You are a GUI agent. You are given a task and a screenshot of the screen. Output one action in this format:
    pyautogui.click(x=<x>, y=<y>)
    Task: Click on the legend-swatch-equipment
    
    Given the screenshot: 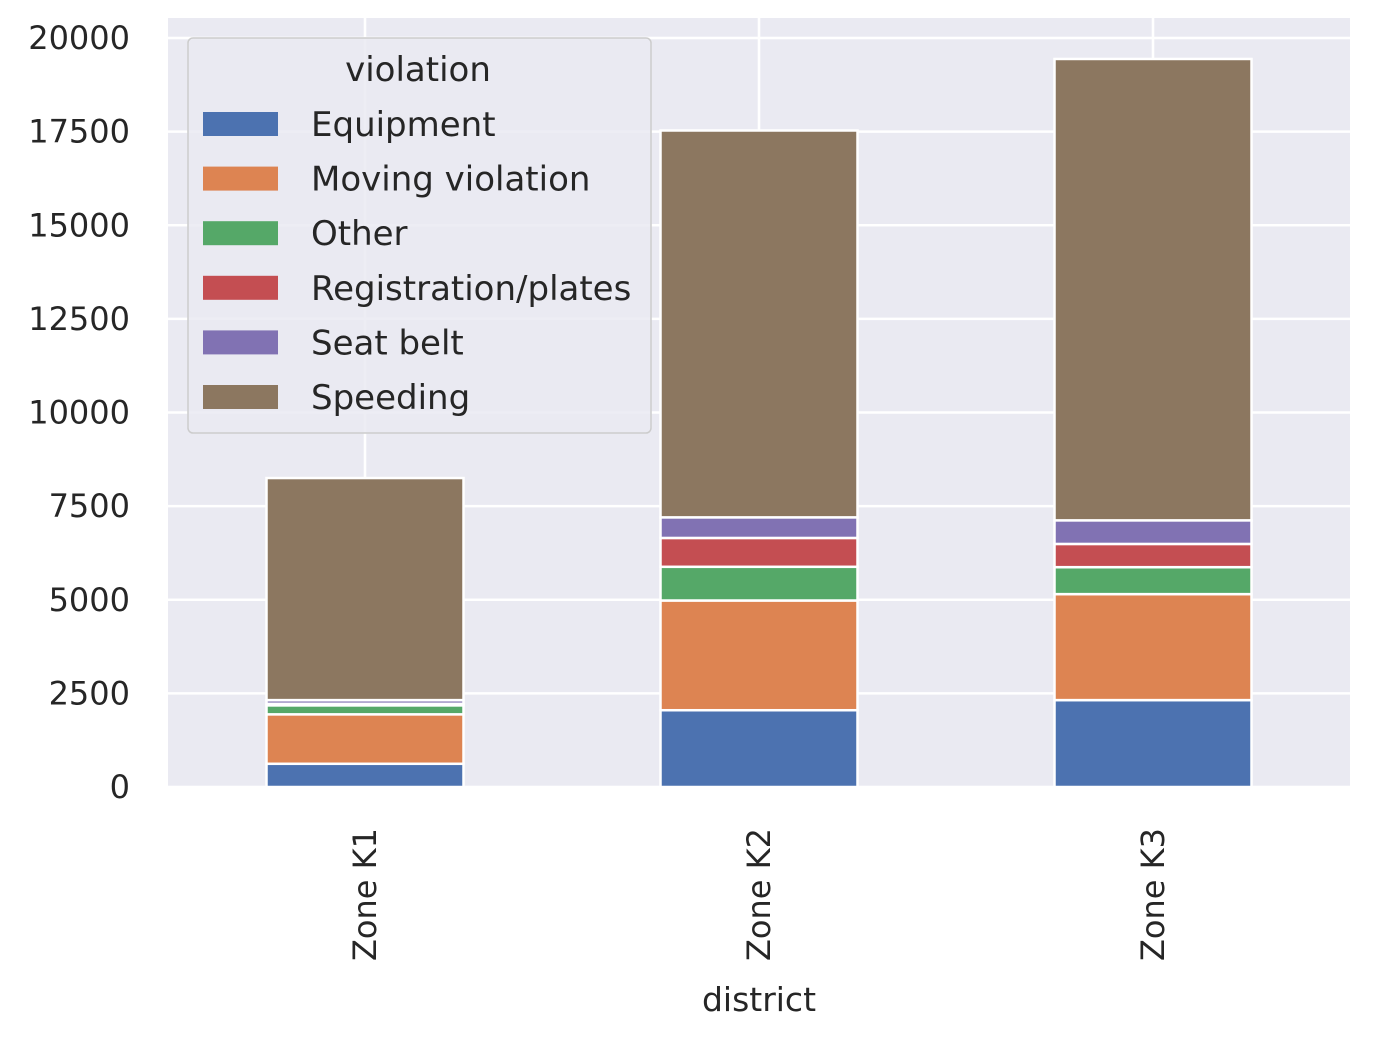 What is the action you would take?
    pyautogui.click(x=240, y=124)
    